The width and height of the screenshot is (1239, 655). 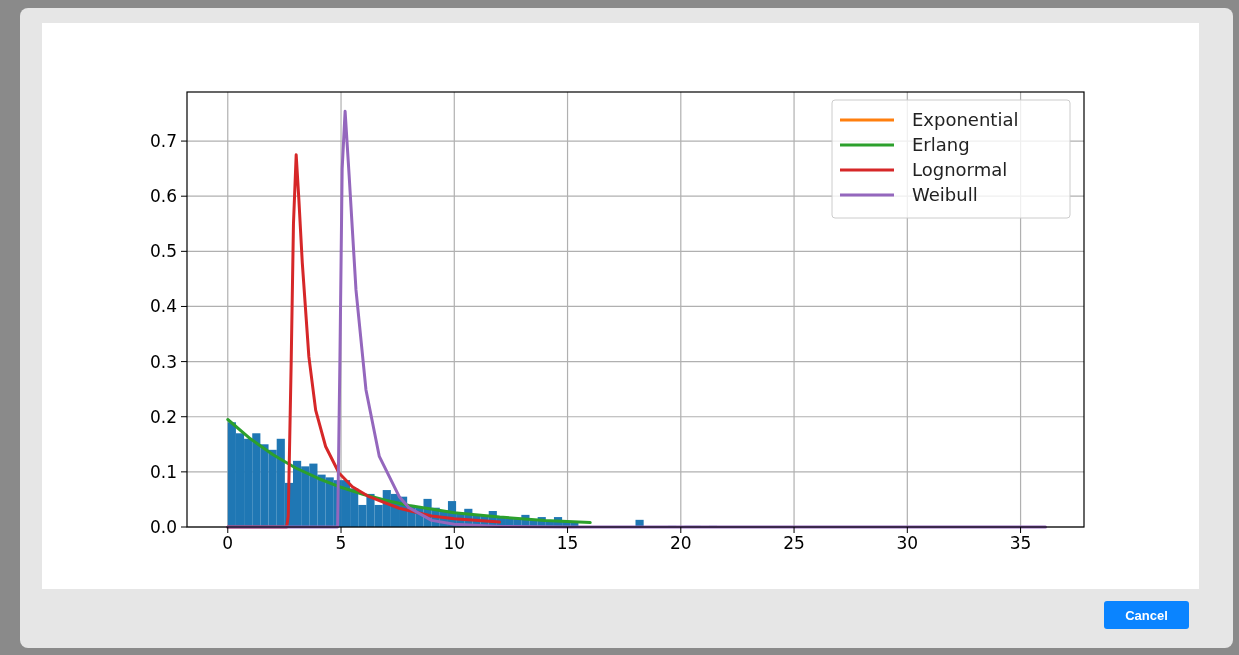 What do you see at coordinates (163, 251) in the screenshot?
I see `y-tick-label: 0.5` at bounding box center [163, 251].